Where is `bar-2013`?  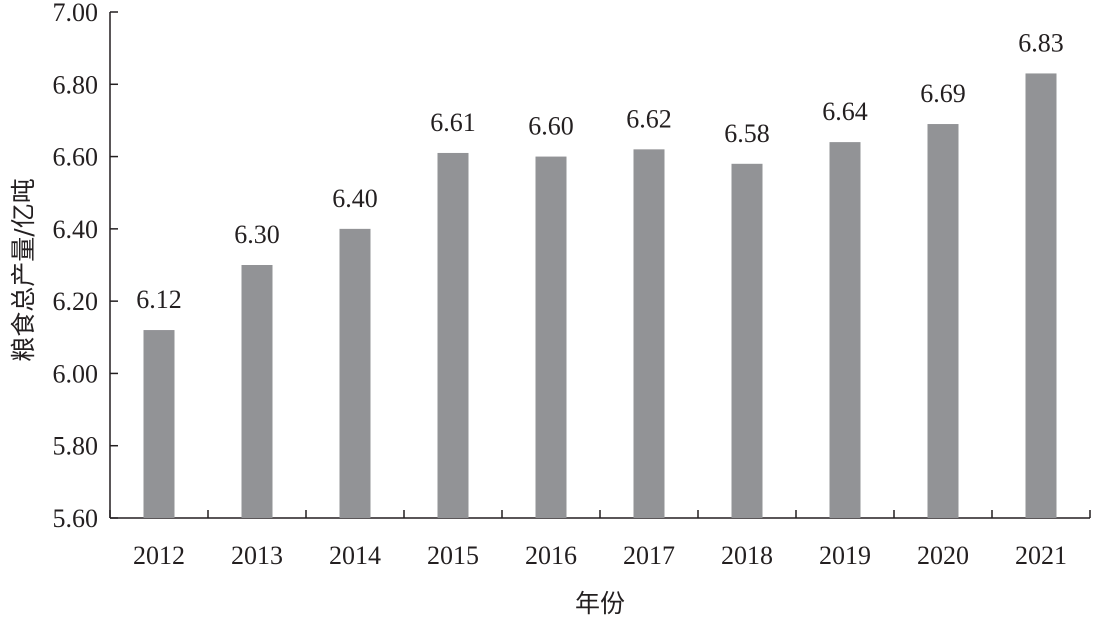
bar-2013 is located at coordinates (257, 391).